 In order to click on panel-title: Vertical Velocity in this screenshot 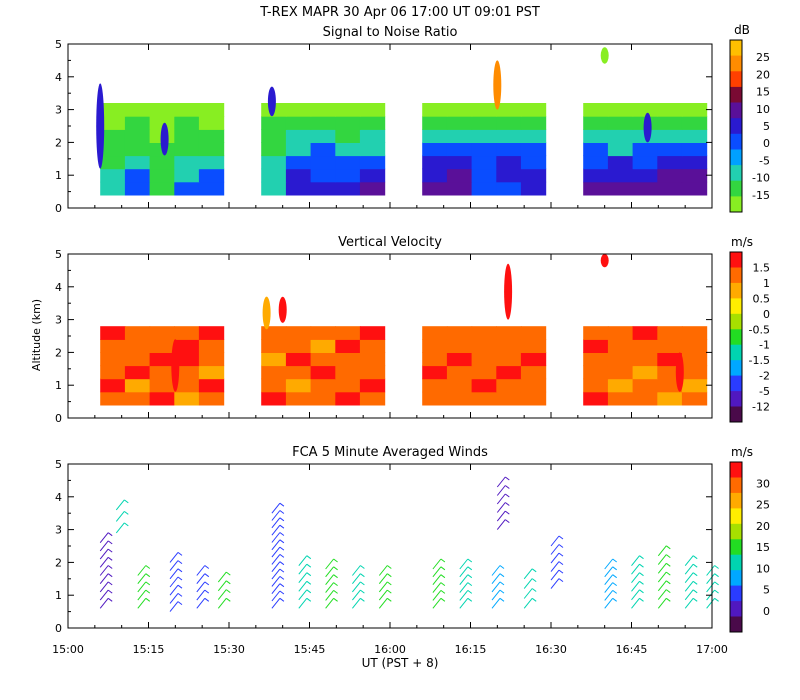, I will do `click(390, 242)`.